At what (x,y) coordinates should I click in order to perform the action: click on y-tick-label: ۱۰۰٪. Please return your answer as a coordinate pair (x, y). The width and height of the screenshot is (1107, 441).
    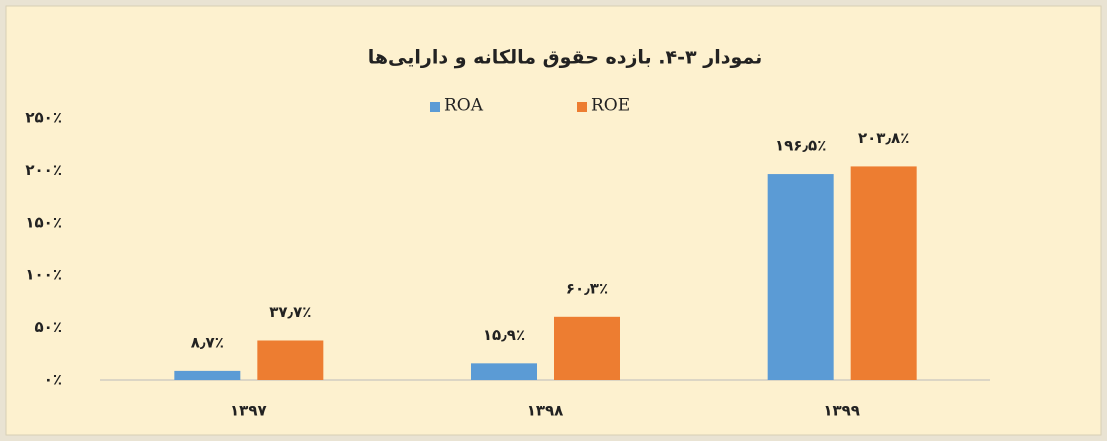
    Looking at the image, I should click on (43, 275).